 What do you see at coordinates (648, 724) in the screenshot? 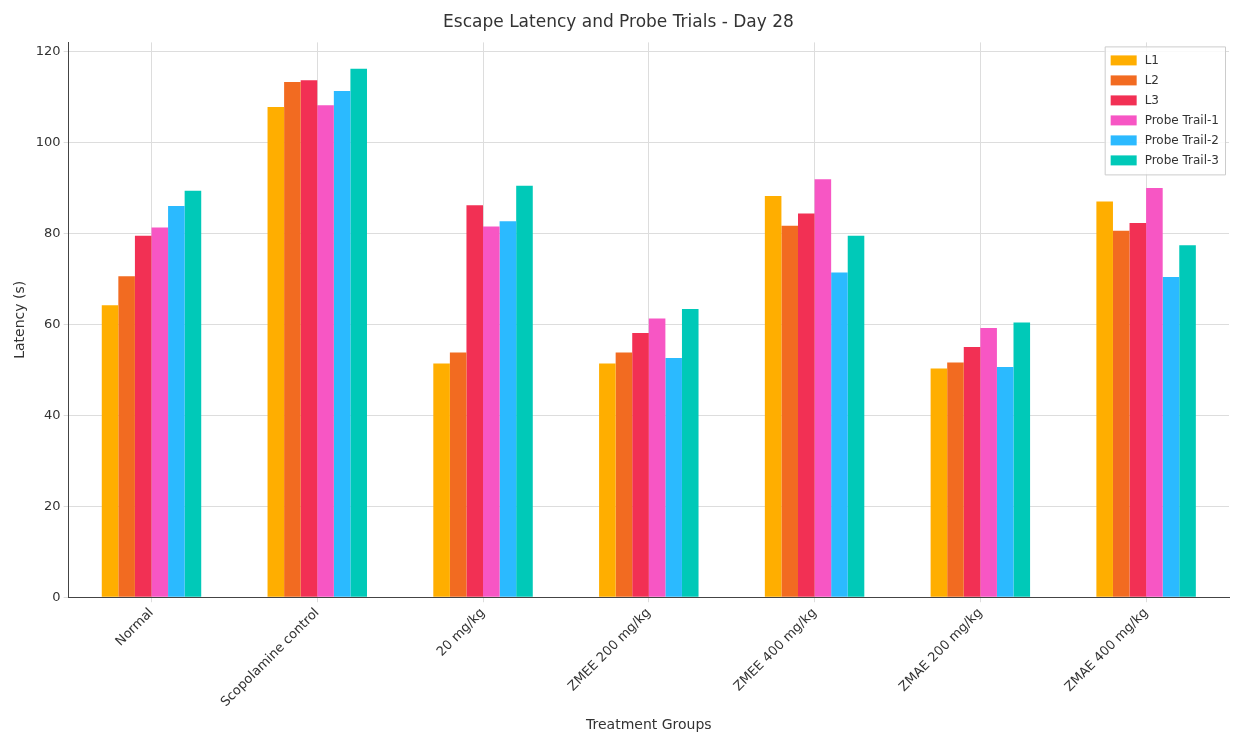
I see `x-axis-title: Treatment Groups` at bounding box center [648, 724].